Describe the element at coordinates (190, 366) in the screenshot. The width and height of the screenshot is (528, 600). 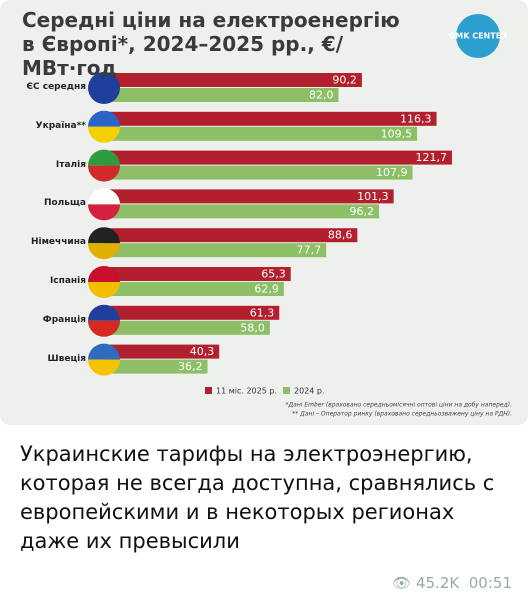
I see `value-label: 36,2` at that location.